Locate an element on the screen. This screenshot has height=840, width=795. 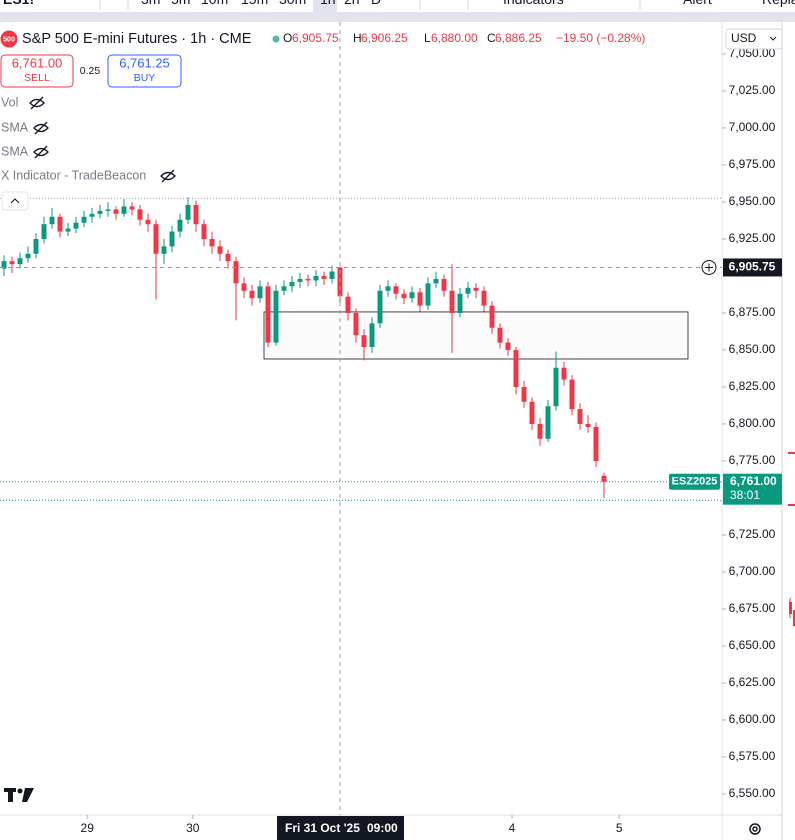
indicator-name: Vol is located at coordinates (9, 102).